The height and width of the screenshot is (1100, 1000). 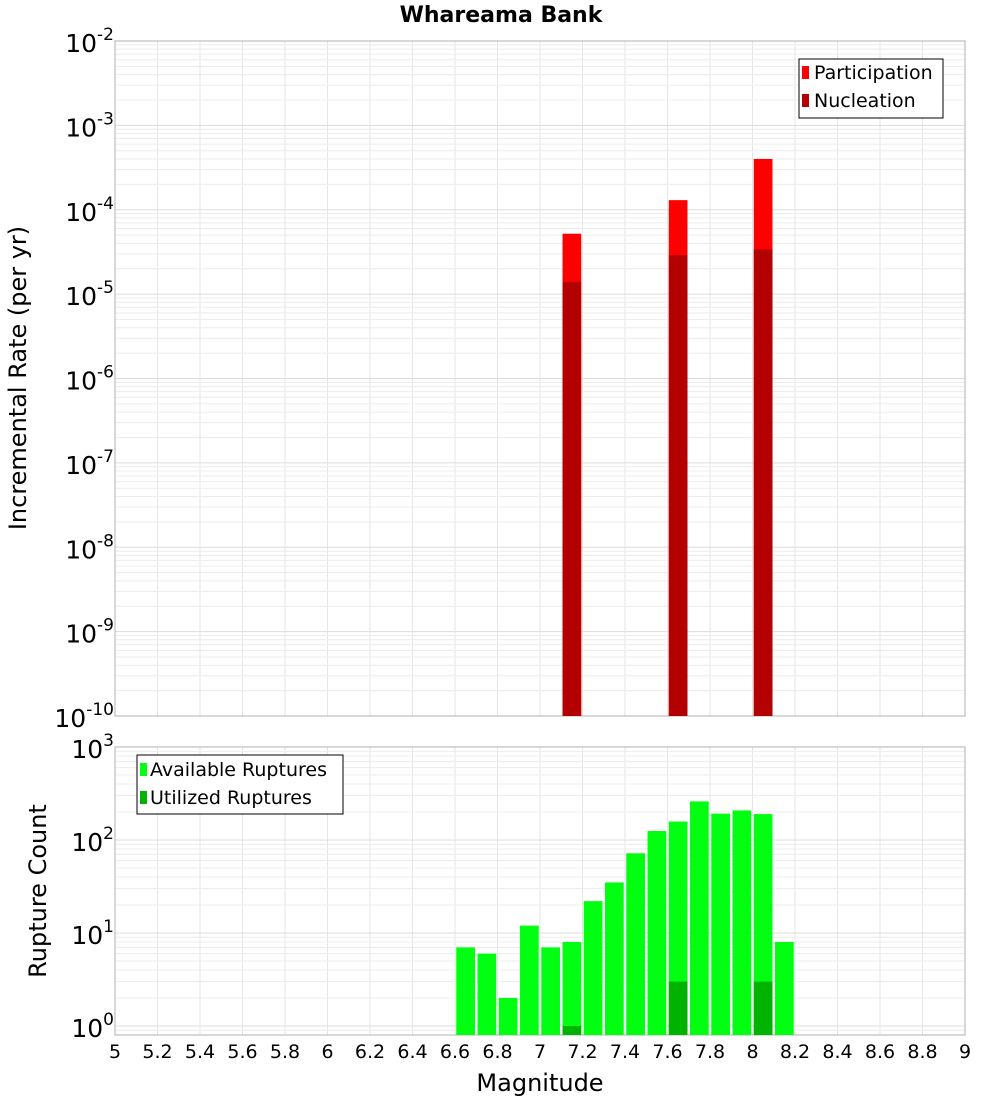 I want to click on x-tick-label: 7.2, so click(x=582, y=1052).